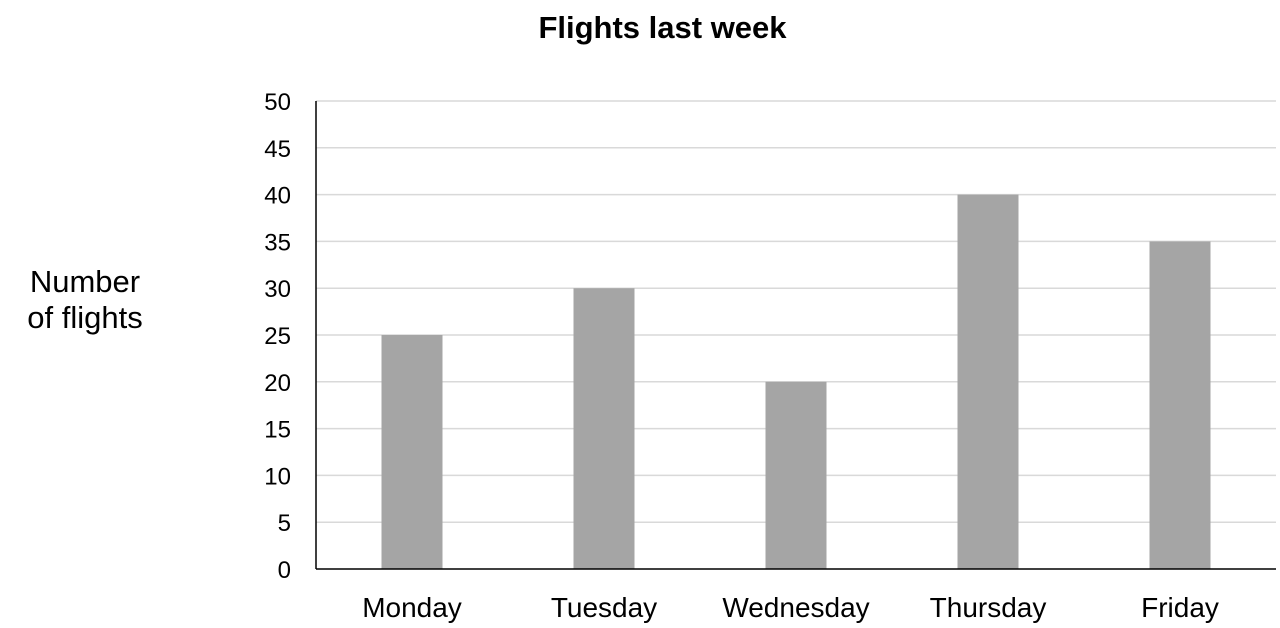 The width and height of the screenshot is (1280, 628). Describe the element at coordinates (1180, 607) in the screenshot. I see `x-tick-label: Friday` at that location.